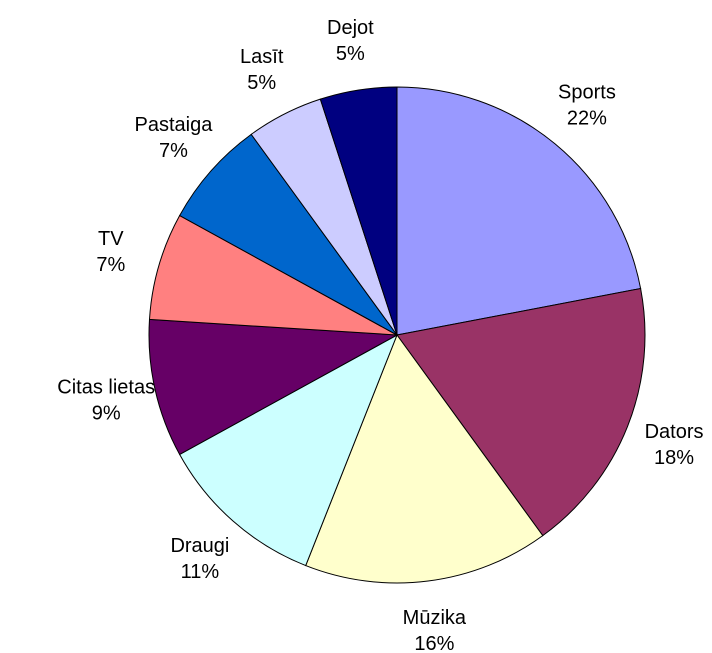 The height and width of the screenshot is (653, 712). I want to click on slice-value-label: 22%, so click(587, 119).